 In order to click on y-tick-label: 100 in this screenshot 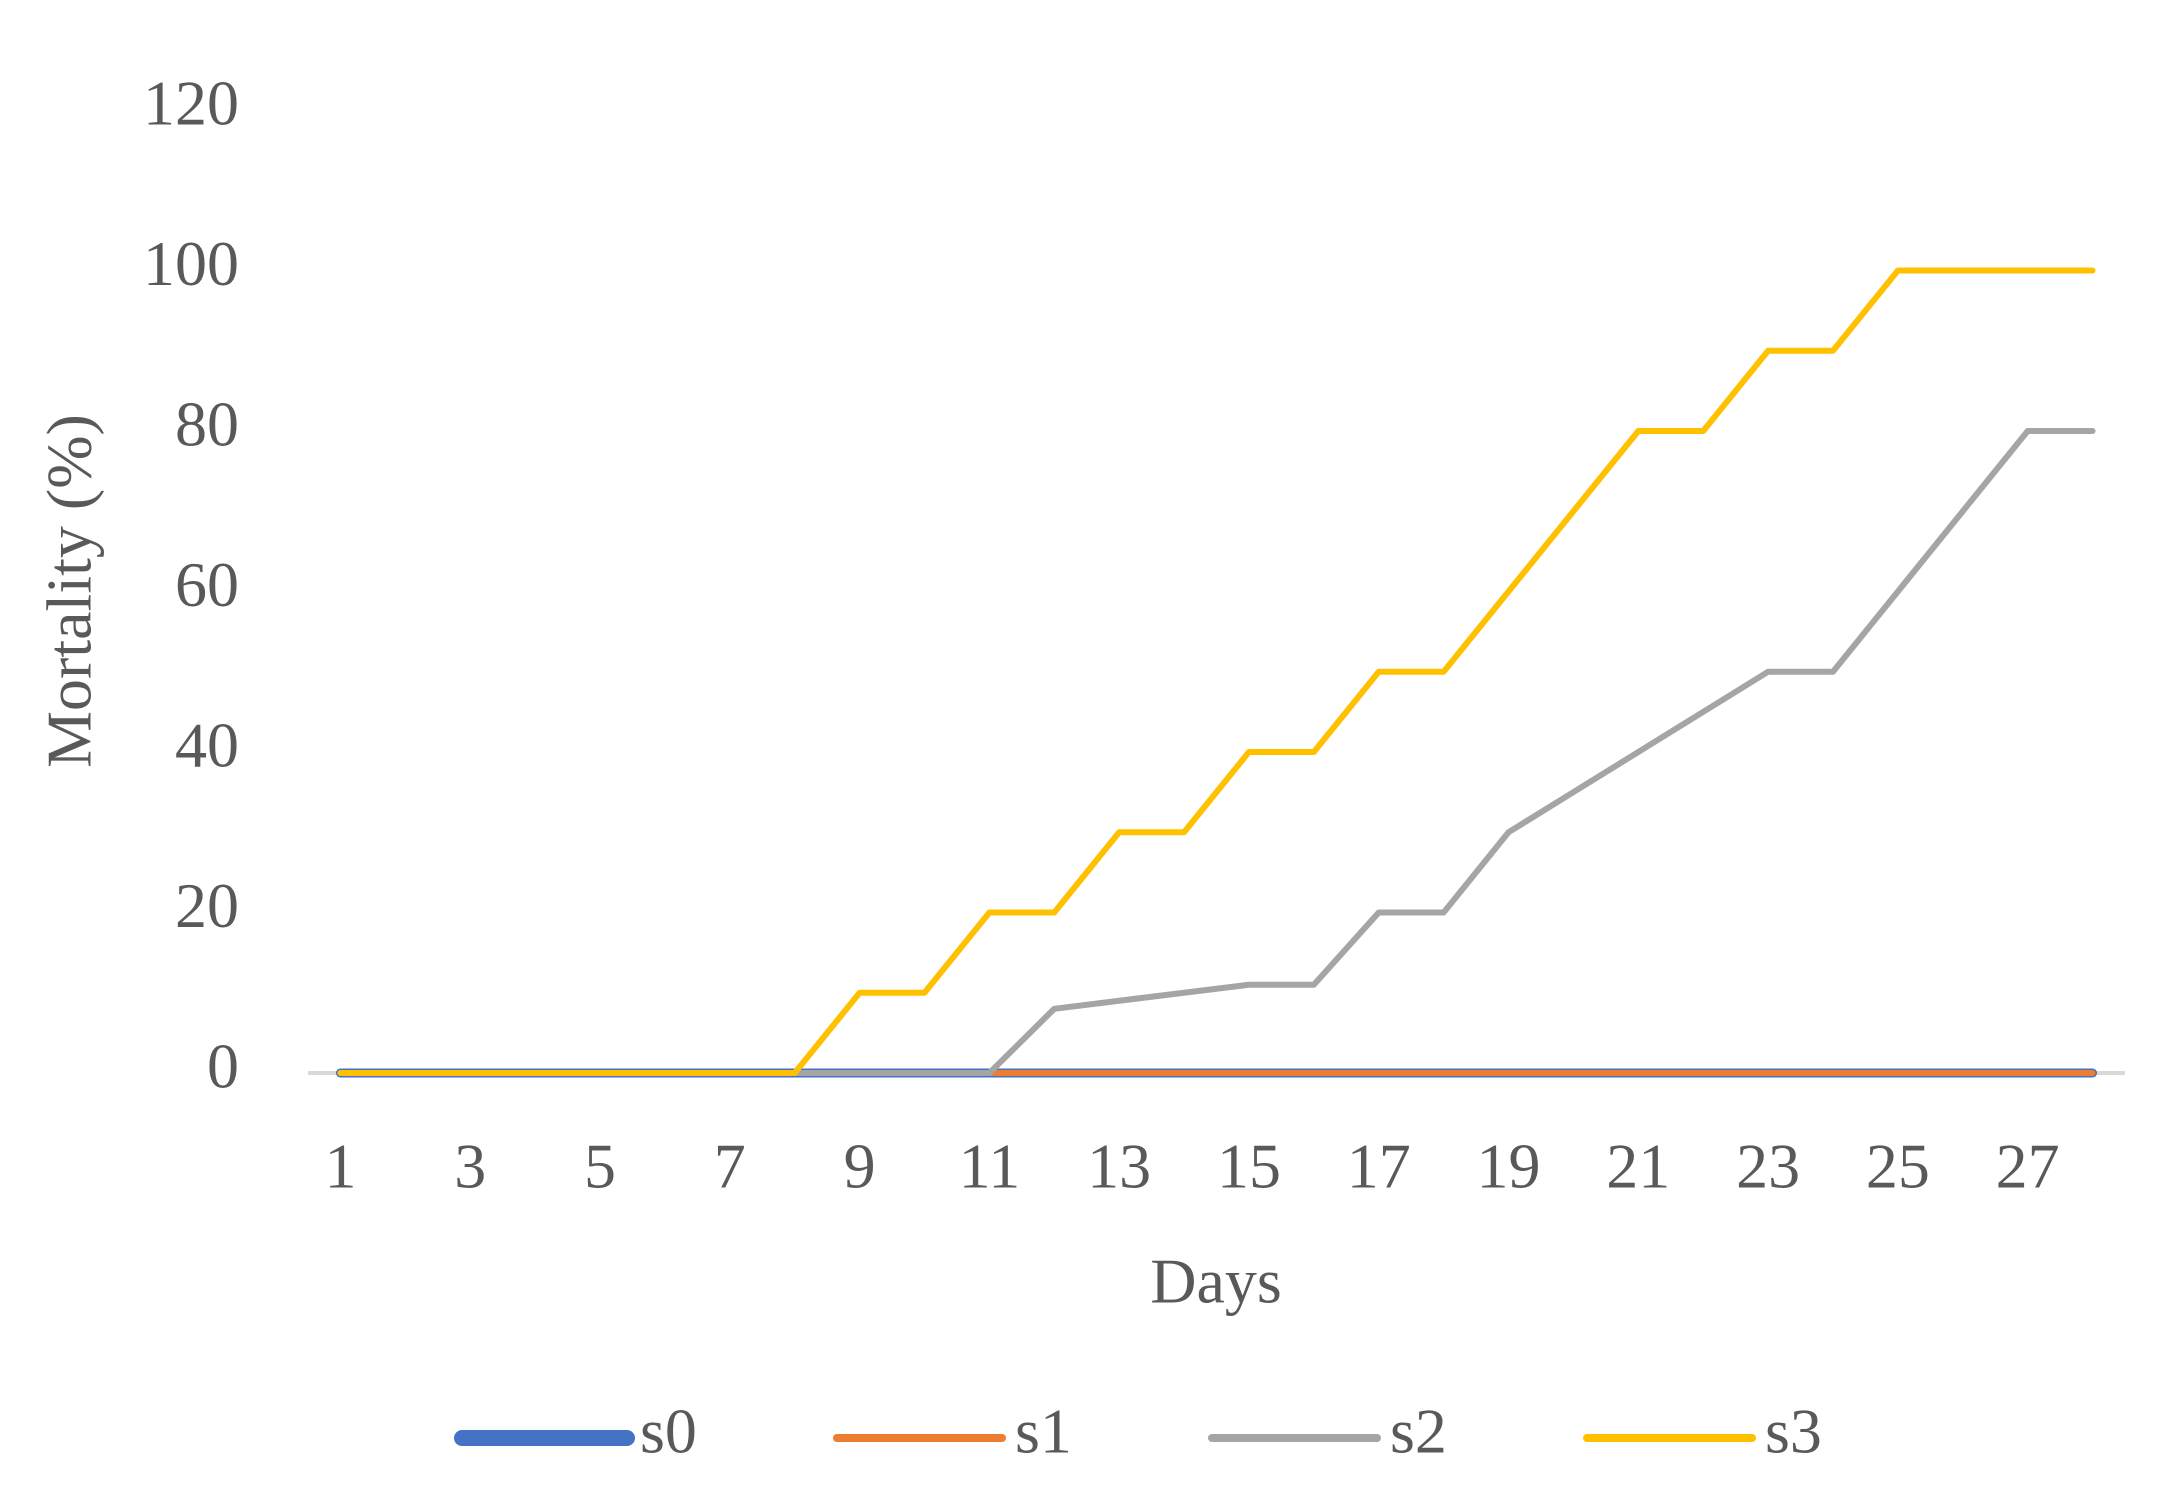, I will do `click(191, 263)`.